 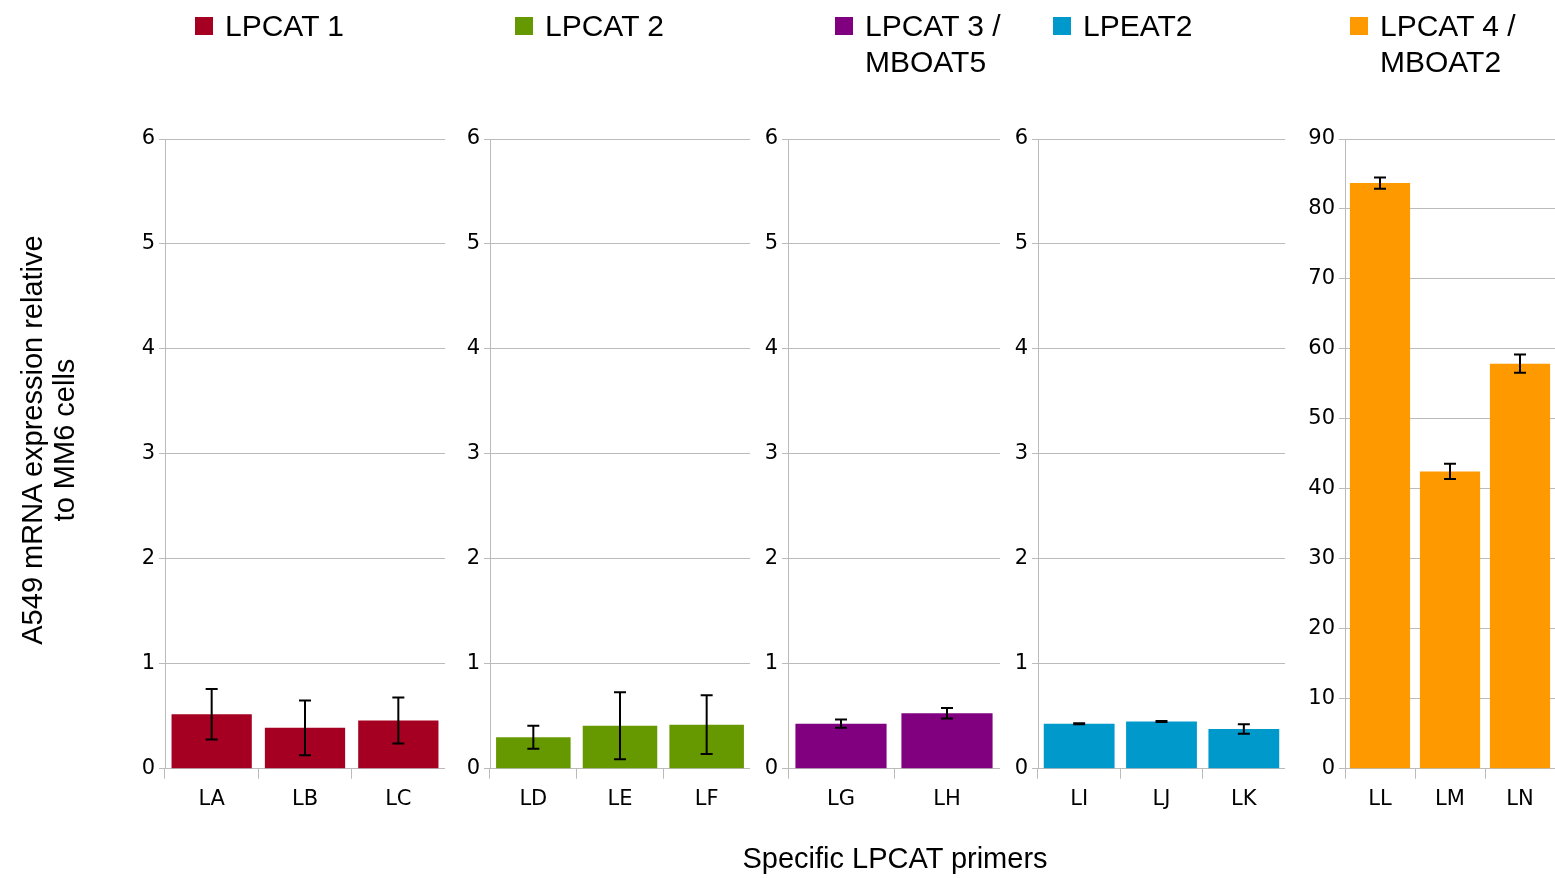 What do you see at coordinates (933, 44) in the screenshot?
I see `legend-label: LPCAT 3 / MBOAT5` at bounding box center [933, 44].